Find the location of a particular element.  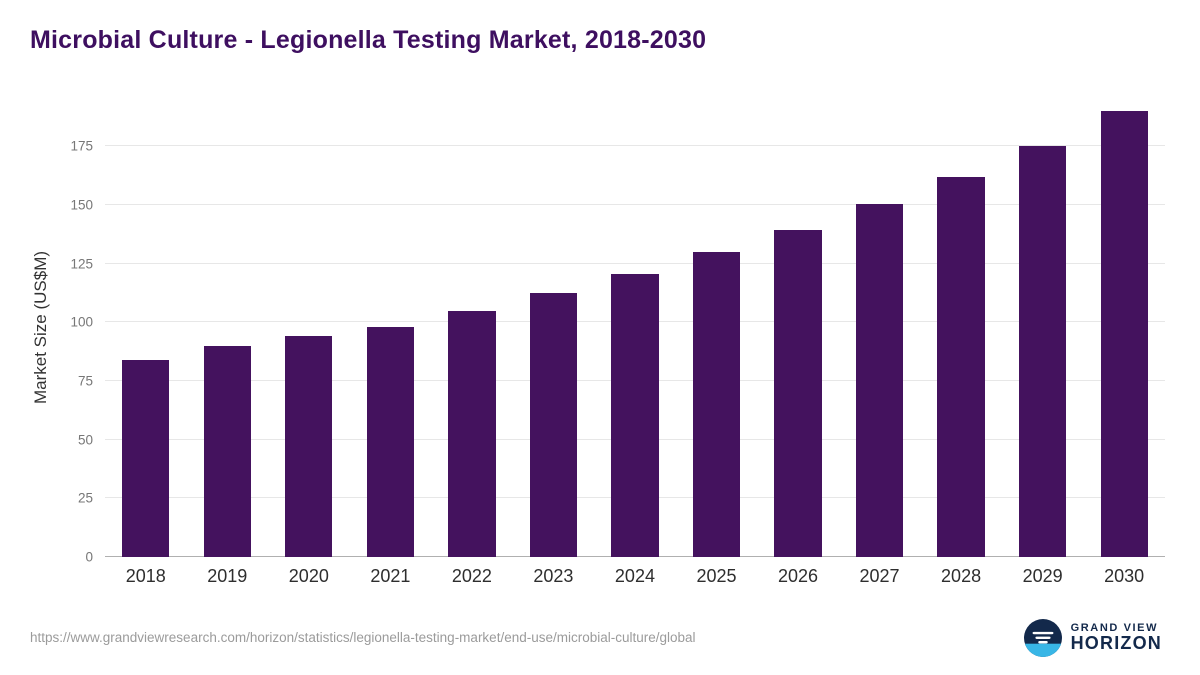

logo-text: GRAND VIEW HORIZON is located at coordinates (1116, 638).